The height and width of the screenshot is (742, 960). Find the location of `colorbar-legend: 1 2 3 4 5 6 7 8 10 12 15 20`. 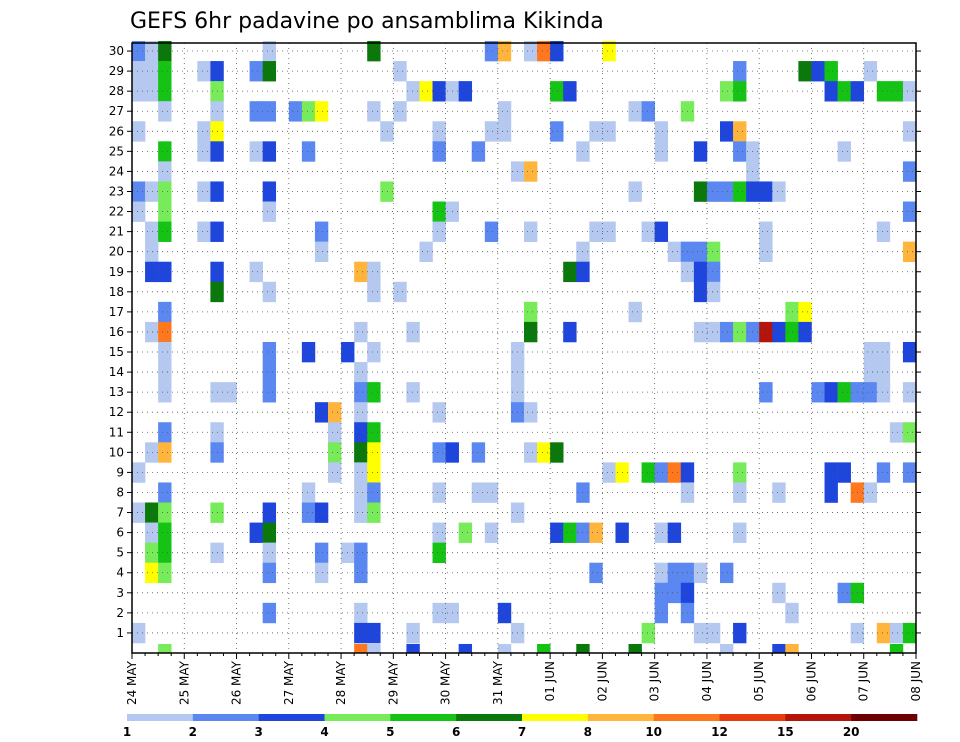

colorbar-legend: 1 2 3 4 5 6 7 8 10 12 15 20 is located at coordinates (520, 726).